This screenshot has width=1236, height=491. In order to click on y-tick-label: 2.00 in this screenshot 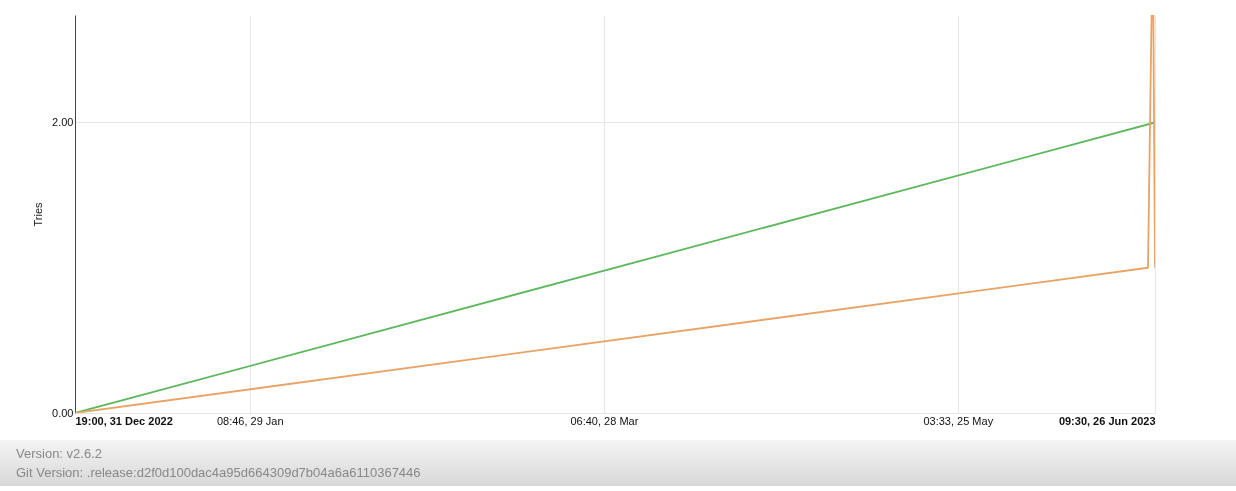, I will do `click(63, 121)`.